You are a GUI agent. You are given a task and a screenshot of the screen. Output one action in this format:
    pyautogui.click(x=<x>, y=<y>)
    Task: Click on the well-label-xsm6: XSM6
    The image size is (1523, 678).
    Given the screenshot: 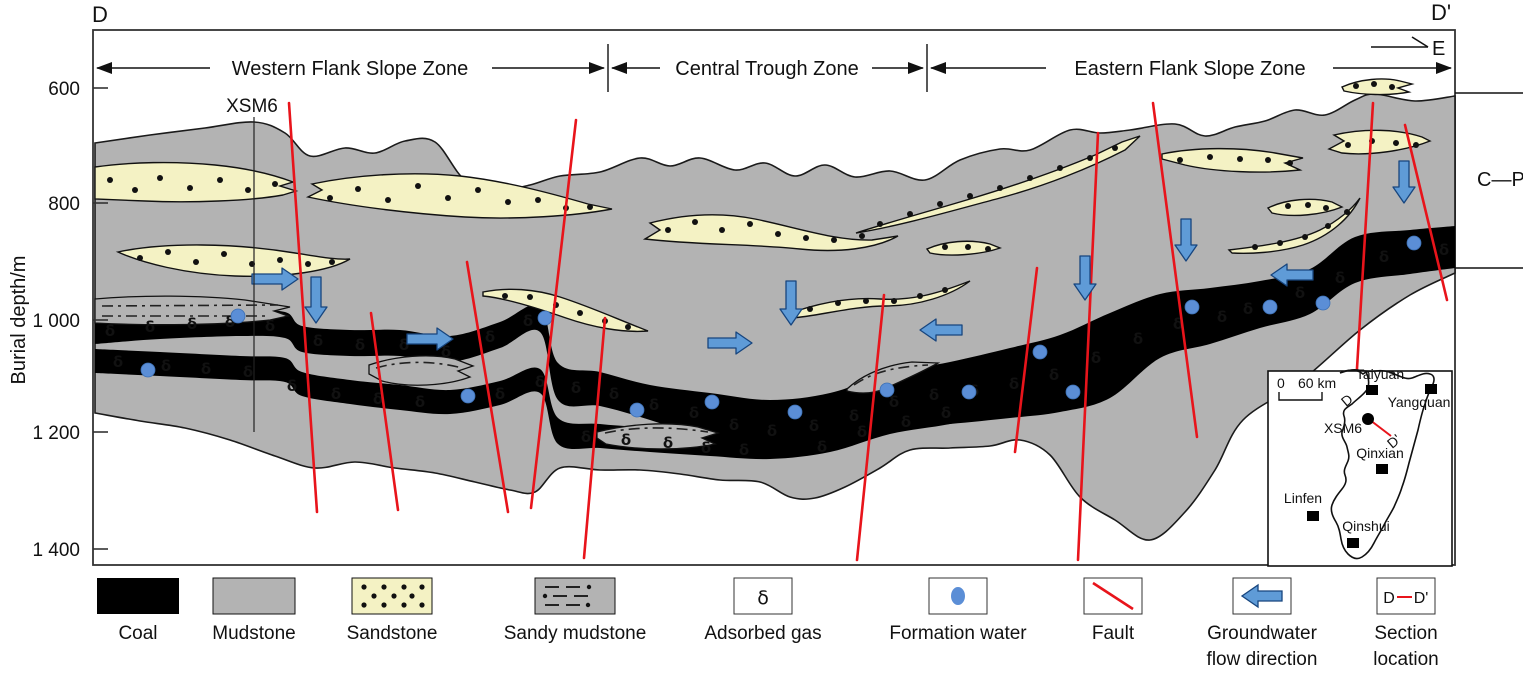 What is the action you would take?
    pyautogui.click(x=252, y=106)
    